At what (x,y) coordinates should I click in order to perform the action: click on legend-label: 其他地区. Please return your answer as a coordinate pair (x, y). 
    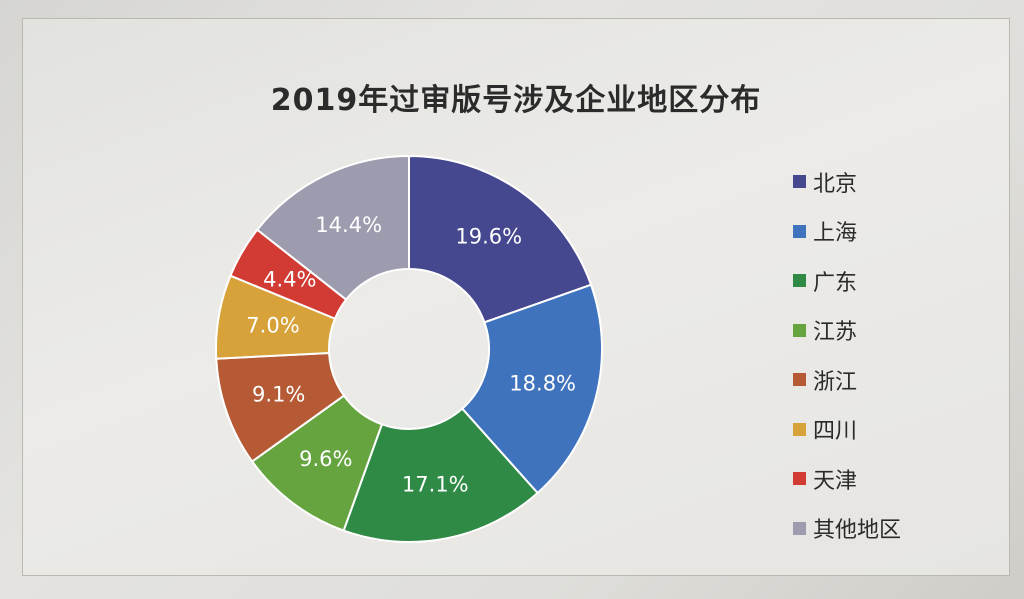
    Looking at the image, I should click on (857, 531).